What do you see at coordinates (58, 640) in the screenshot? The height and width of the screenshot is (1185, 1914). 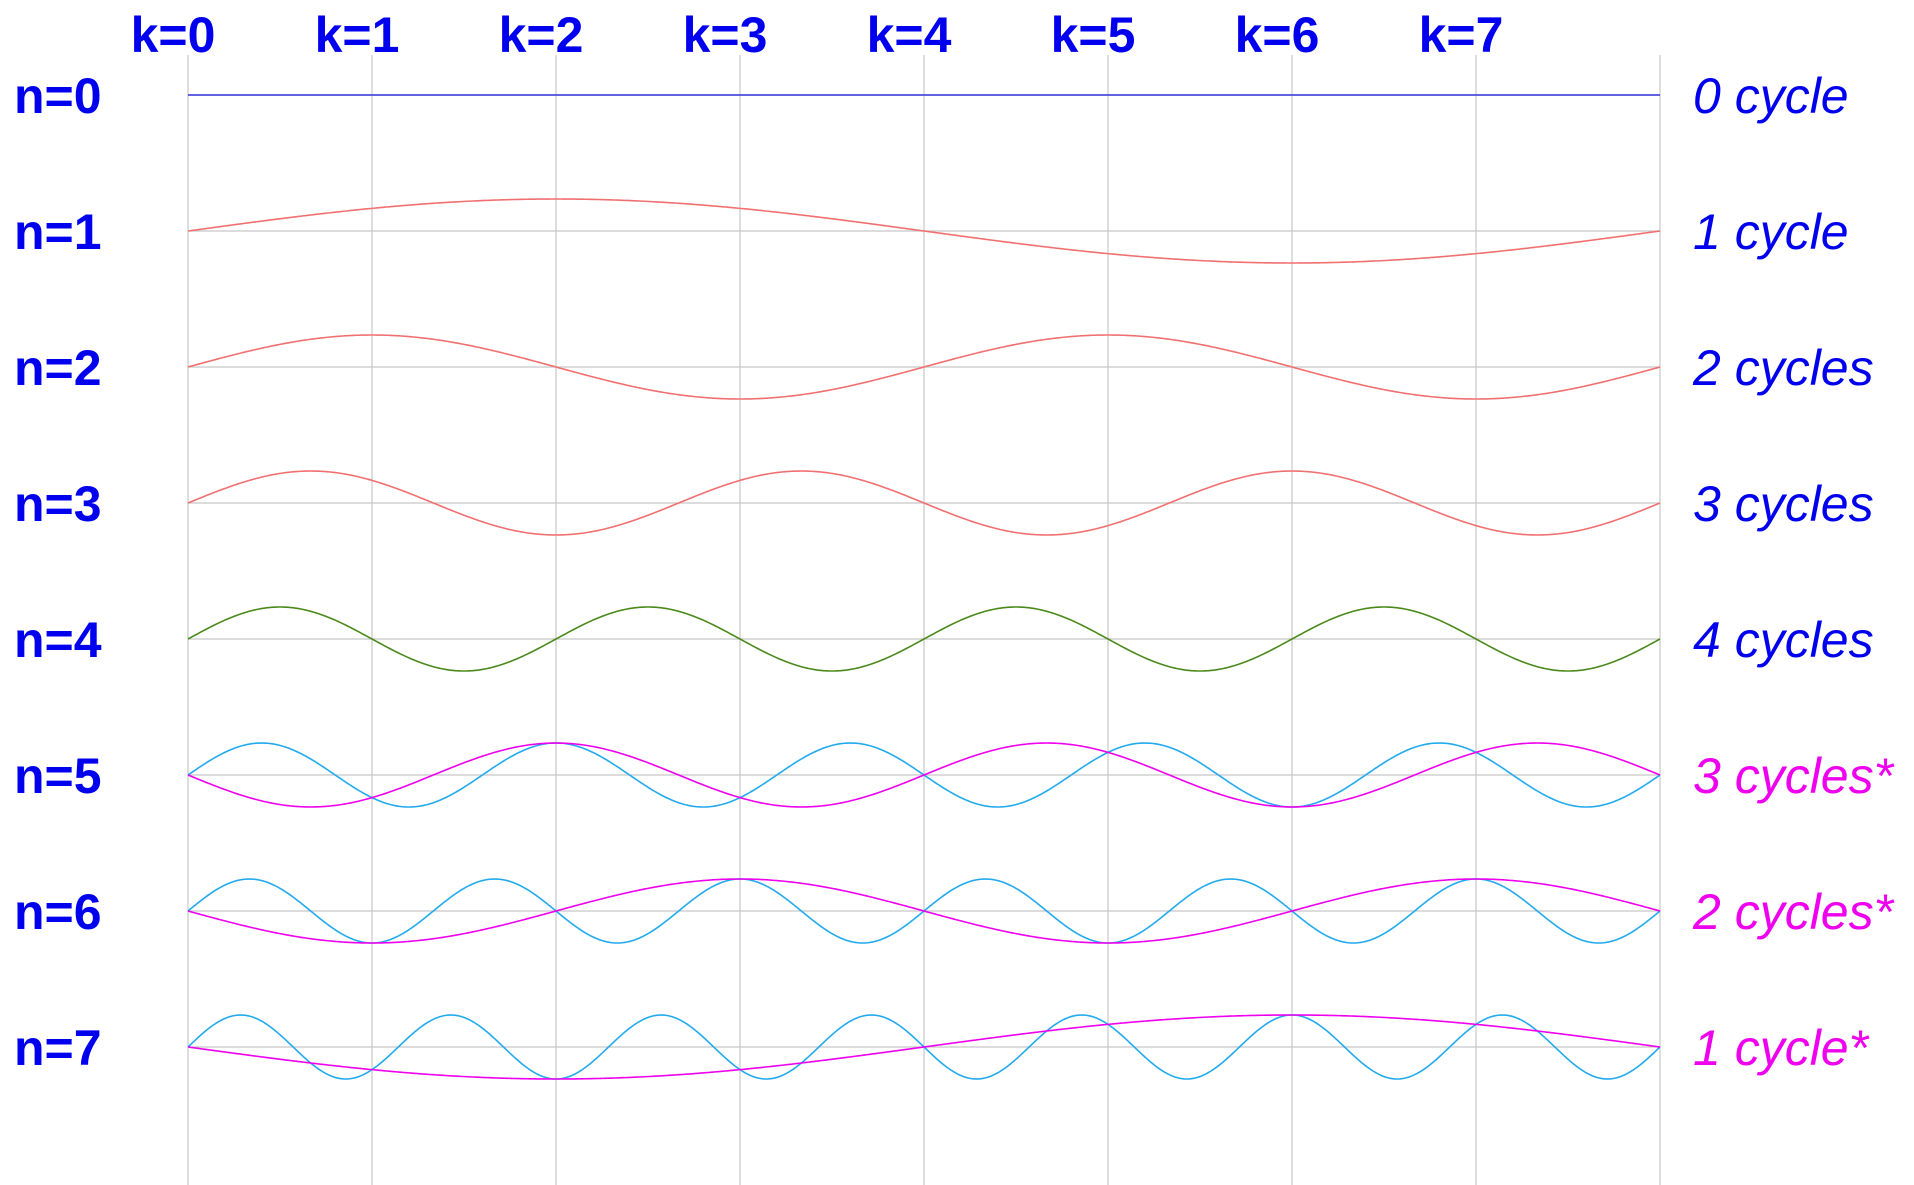 I see `n-label: n=4` at bounding box center [58, 640].